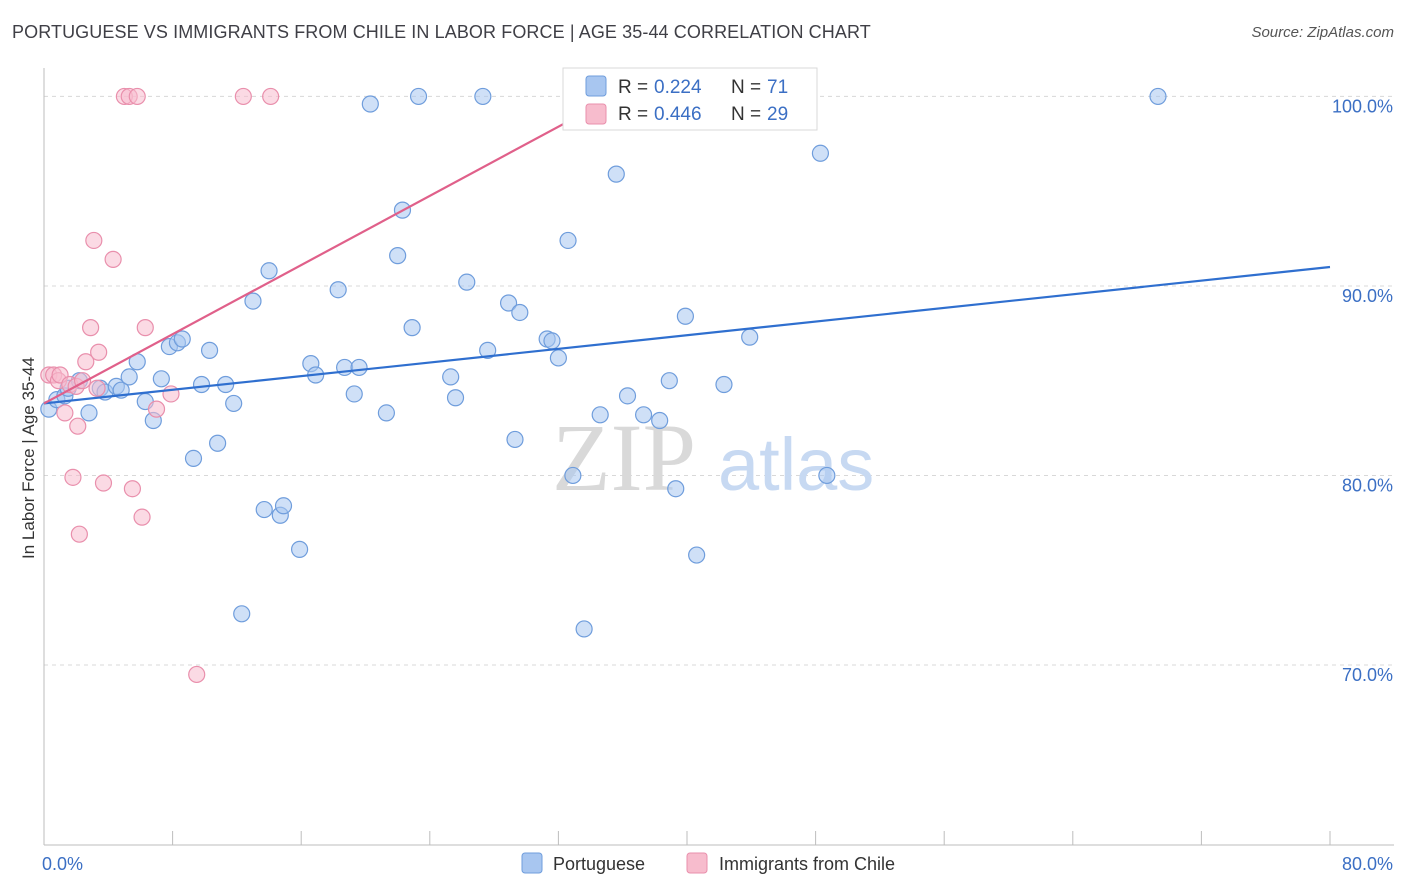 This screenshot has width=1406, height=892. I want to click on trend-line-portuguese, so click(687, 335).